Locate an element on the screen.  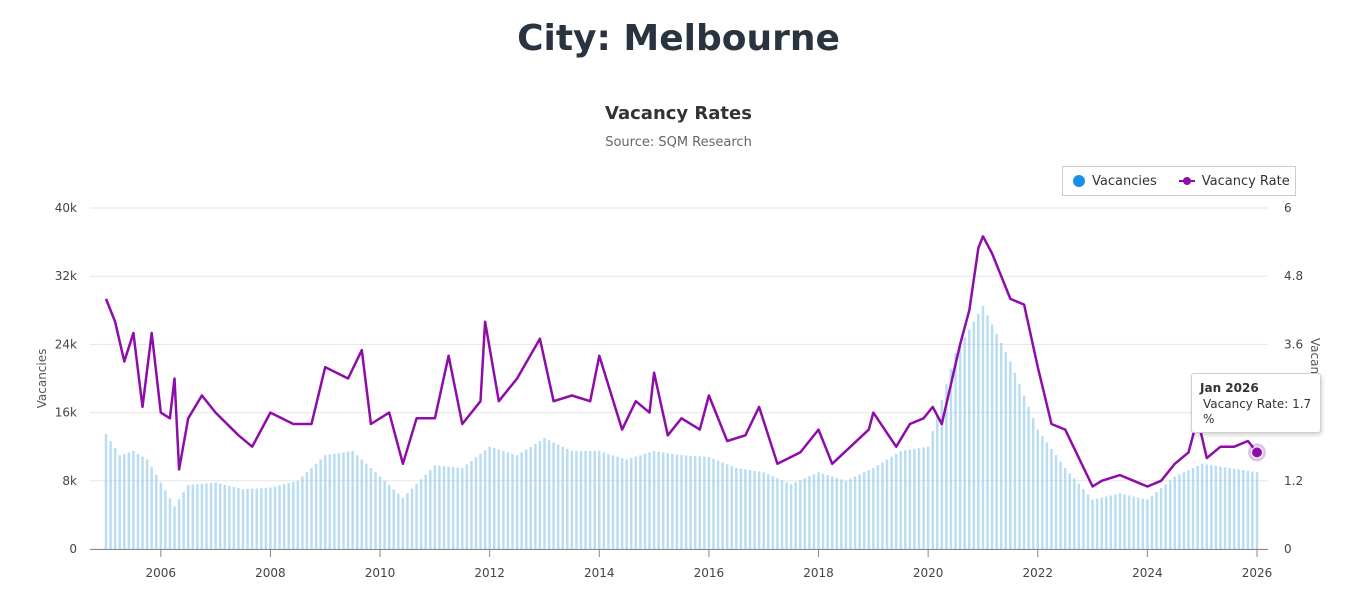
y-left-tick-label: 40k is located at coordinates (66, 208).